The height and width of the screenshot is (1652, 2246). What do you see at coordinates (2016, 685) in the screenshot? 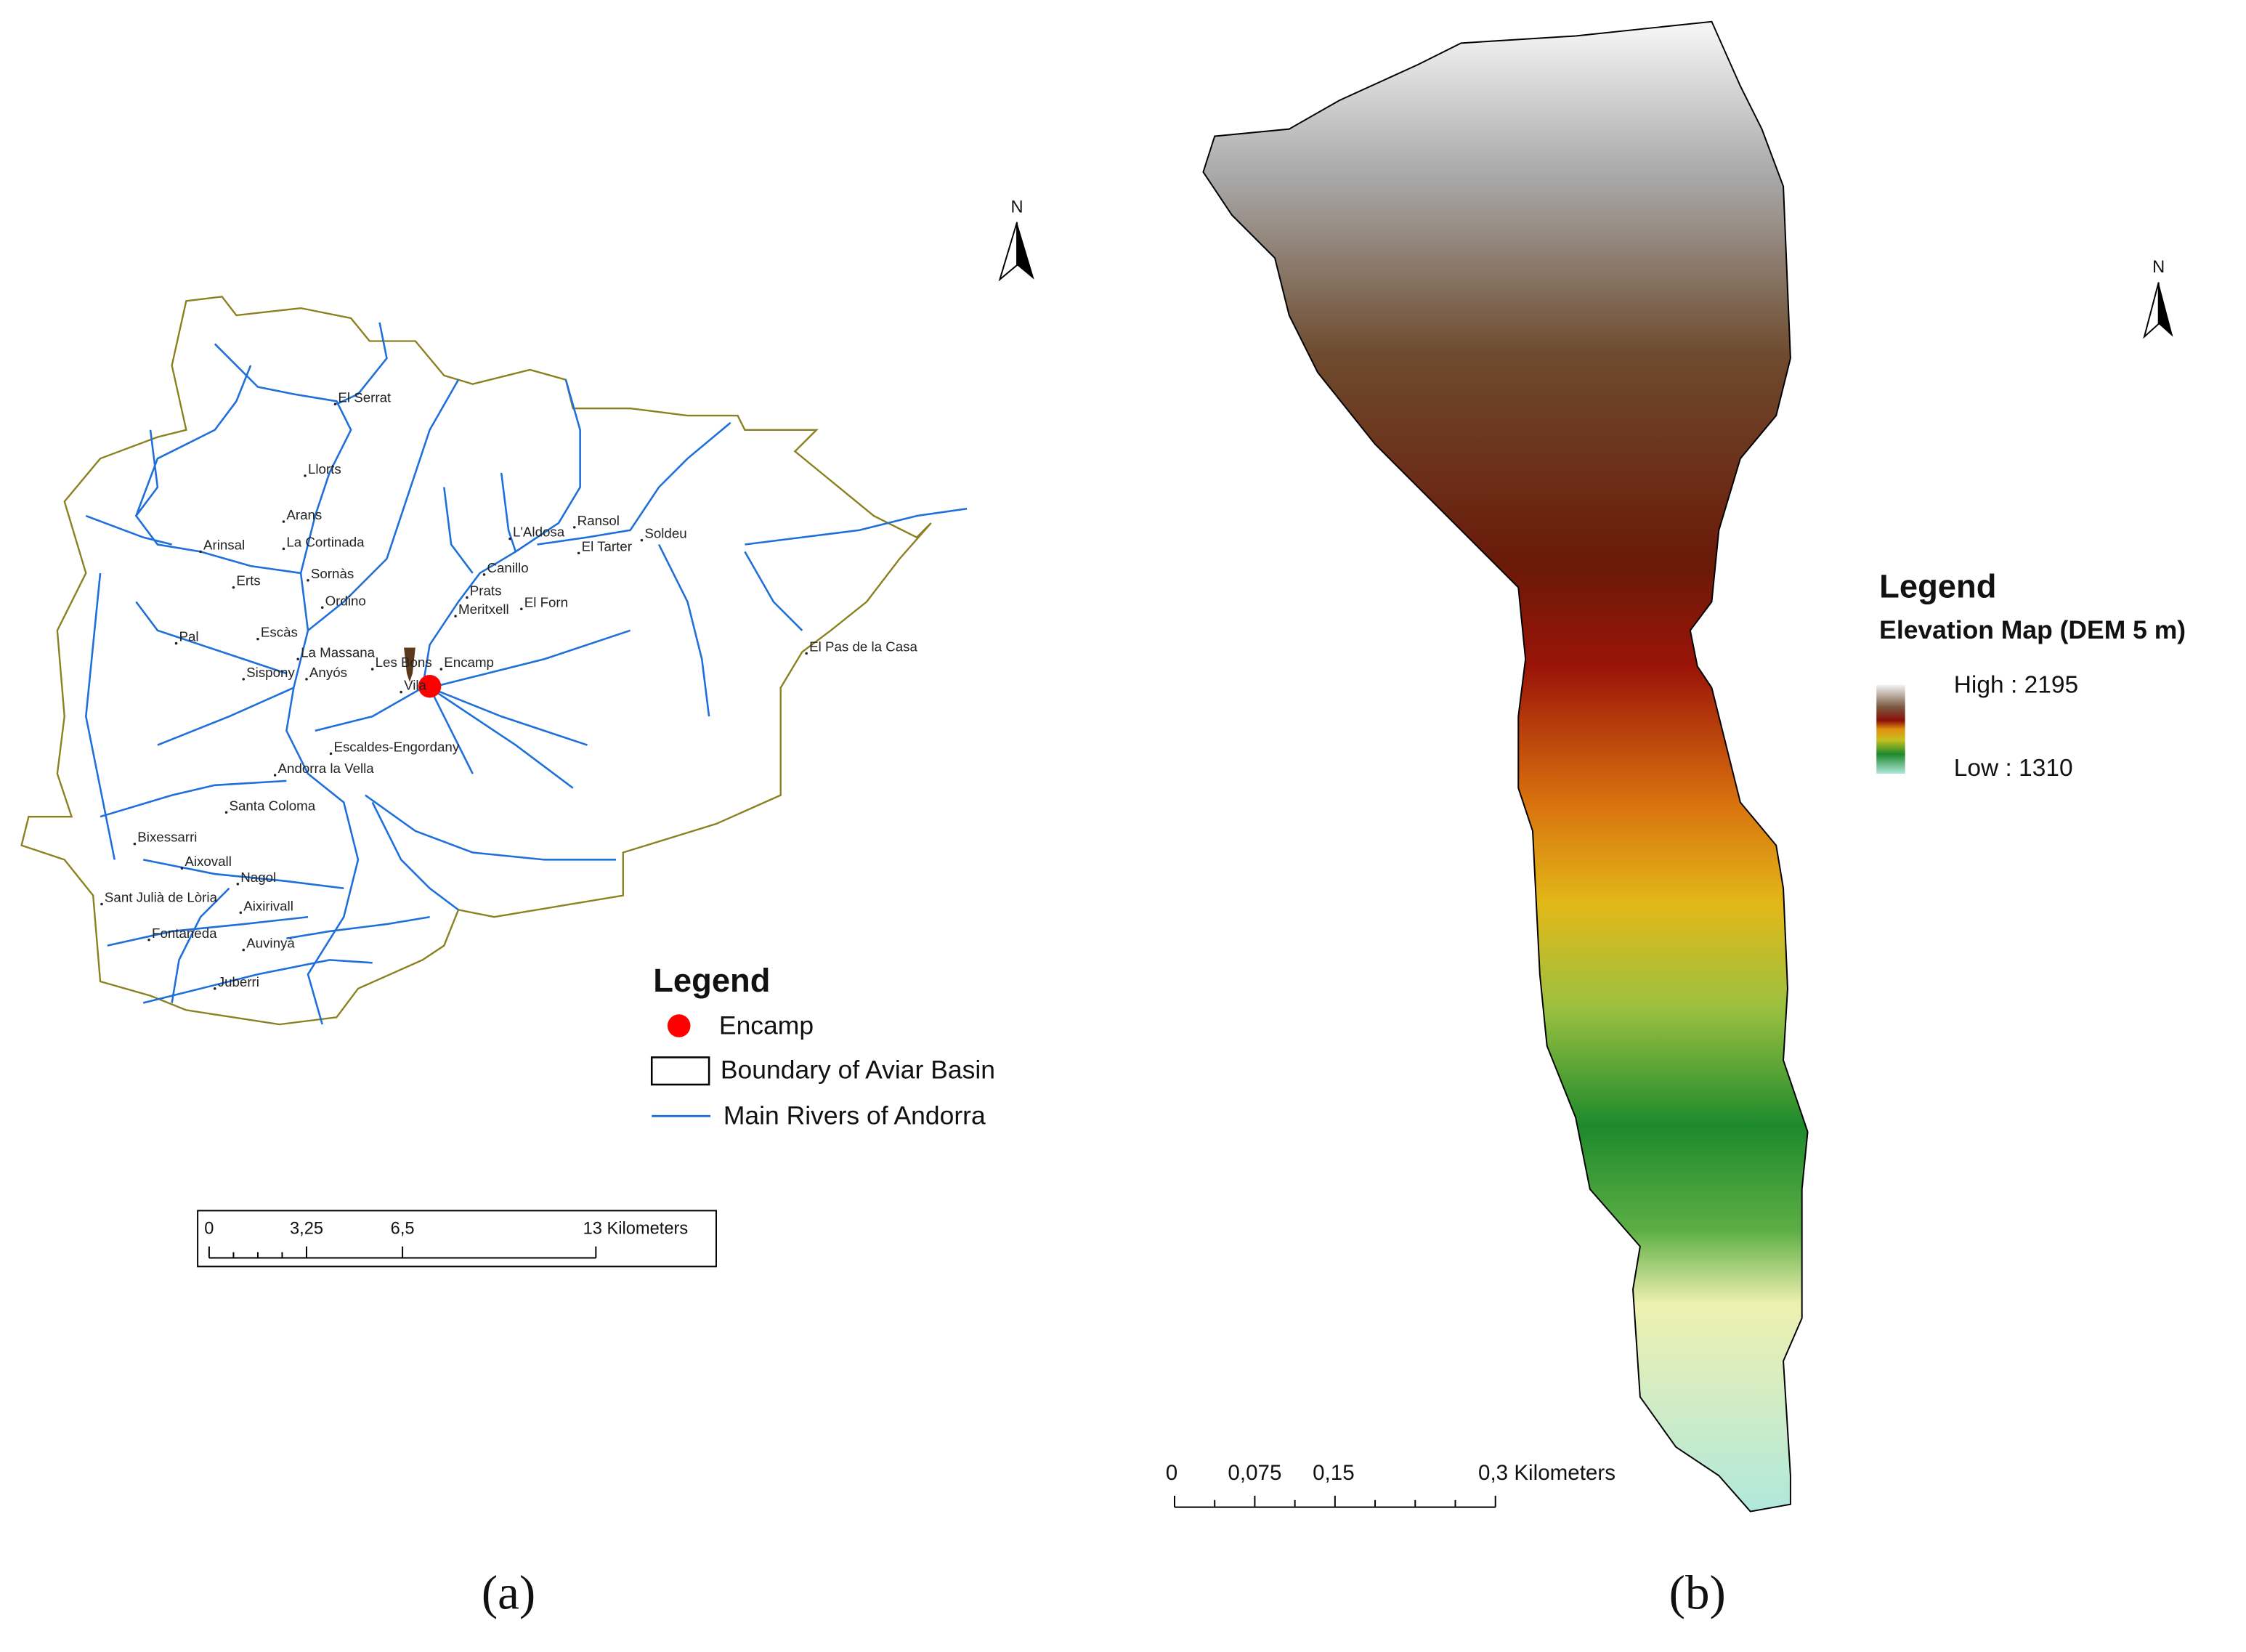
I see `legend-high: High : 2195` at bounding box center [2016, 685].